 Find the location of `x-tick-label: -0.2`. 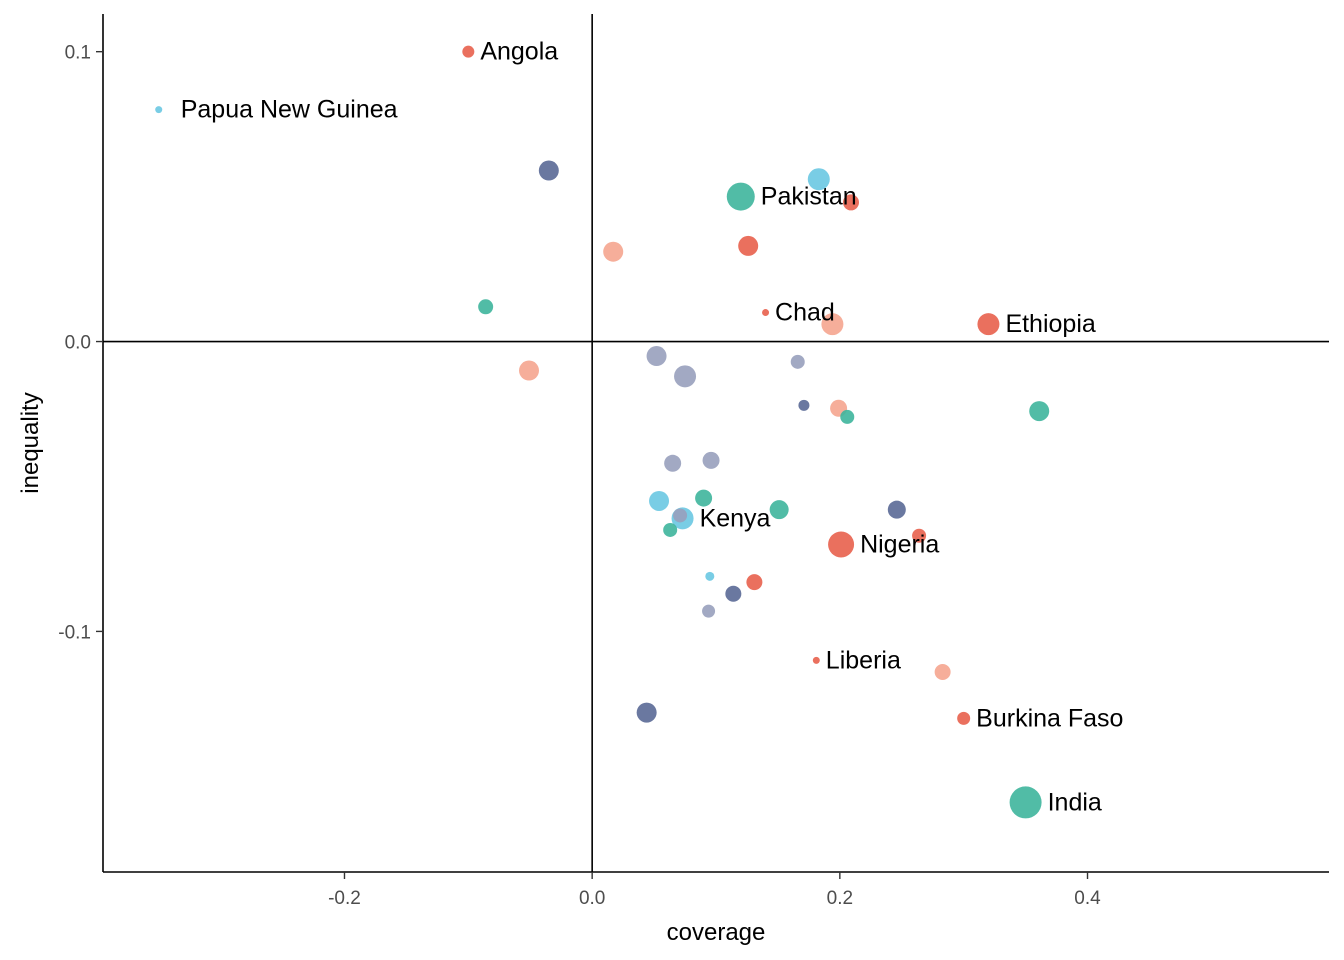

x-tick-label: -0.2 is located at coordinates (344, 898).